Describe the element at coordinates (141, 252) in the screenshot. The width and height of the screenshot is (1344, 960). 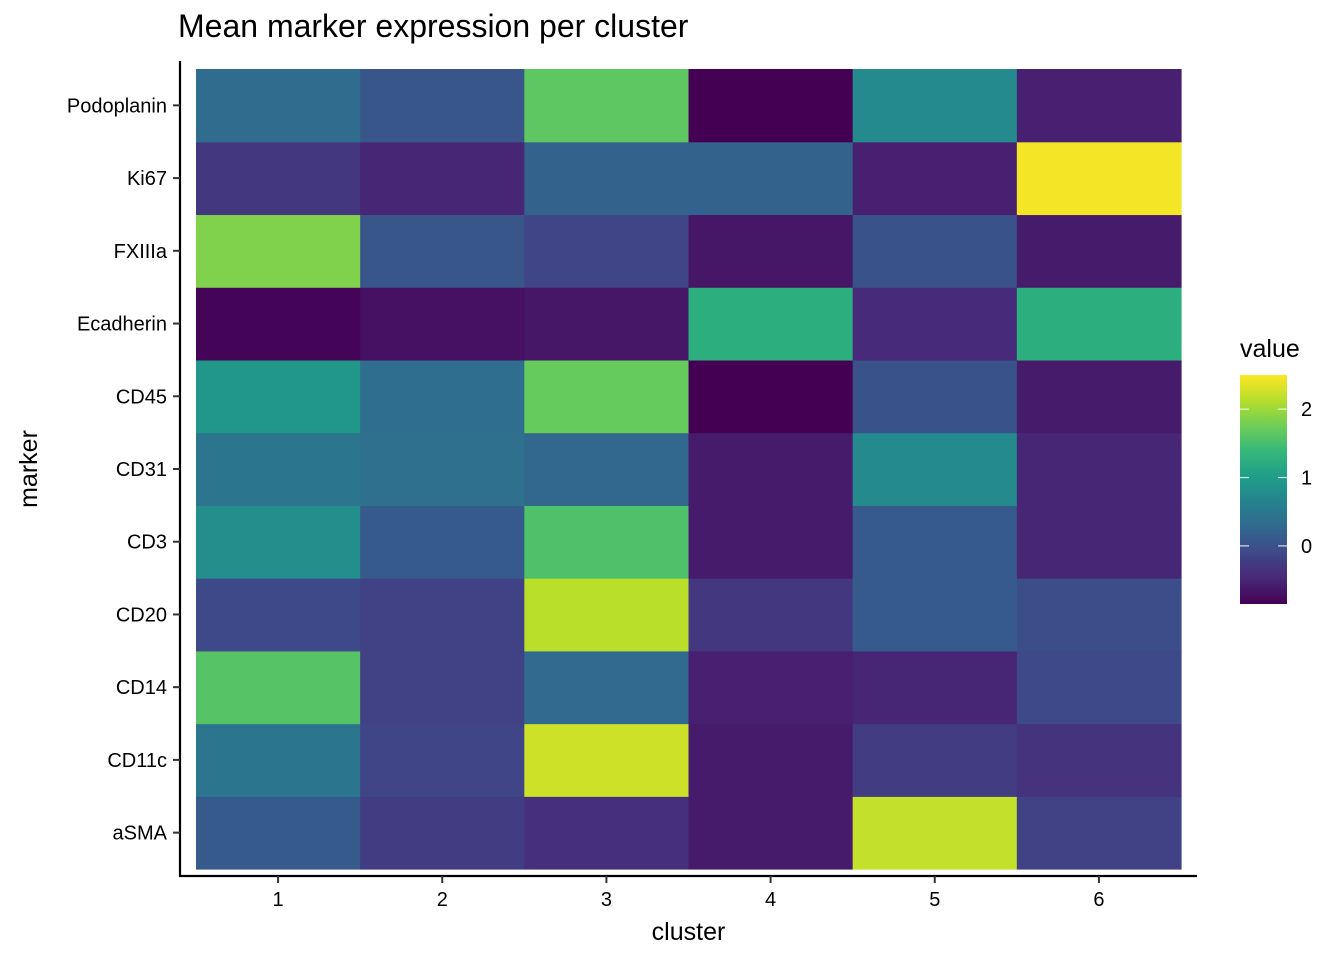
I see `y-tick-label-FXIIIa: FXIIIa` at that location.